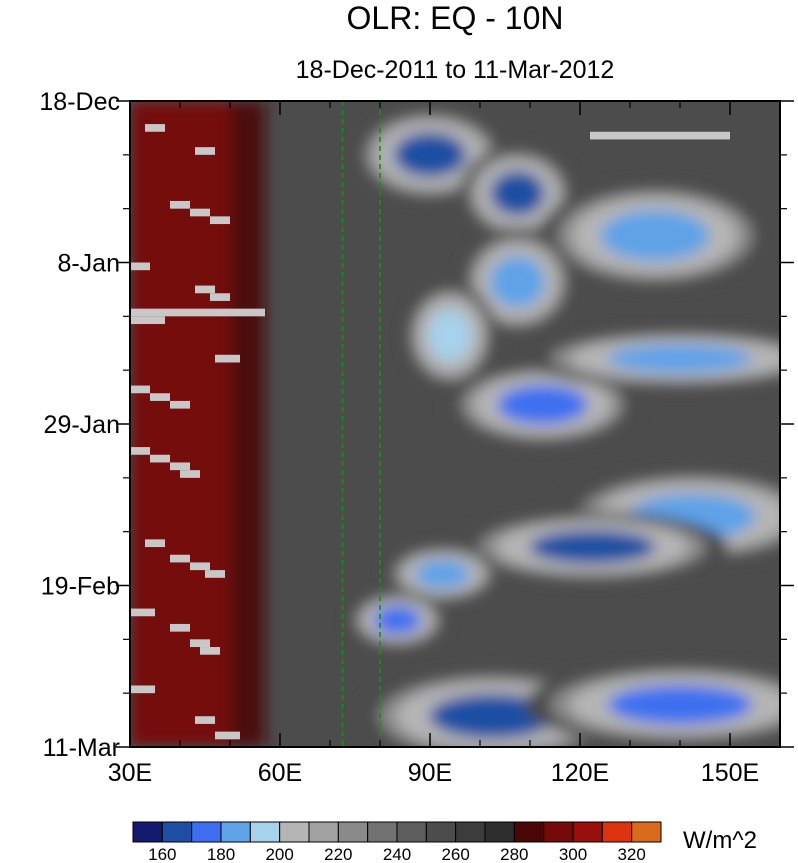  I want to click on colorbar-label: 280, so click(514, 854).